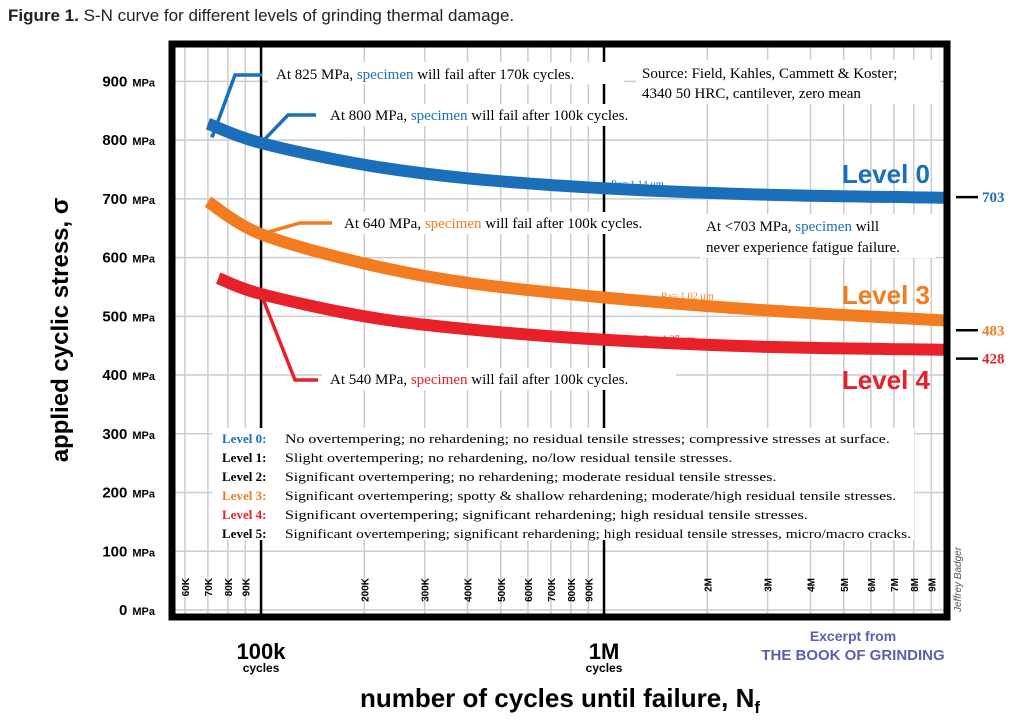 The height and width of the screenshot is (720, 1020). What do you see at coordinates (993, 198) in the screenshot?
I see `endurance-value-level0: 703` at bounding box center [993, 198].